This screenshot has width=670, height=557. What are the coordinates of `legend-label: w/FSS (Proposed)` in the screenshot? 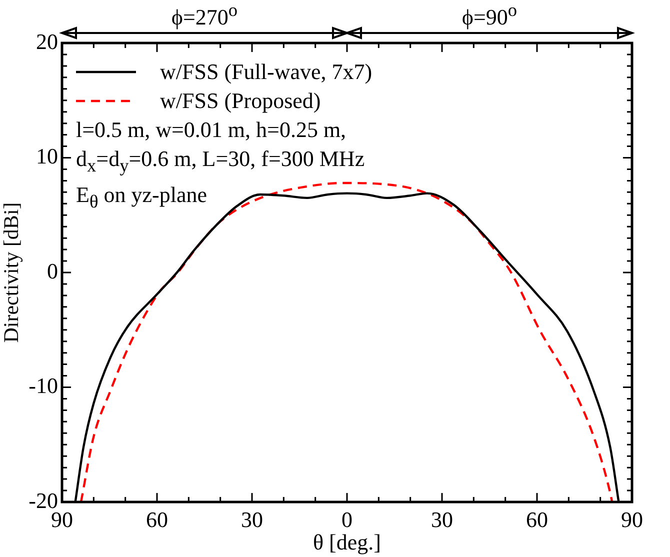 It's located at (240, 101).